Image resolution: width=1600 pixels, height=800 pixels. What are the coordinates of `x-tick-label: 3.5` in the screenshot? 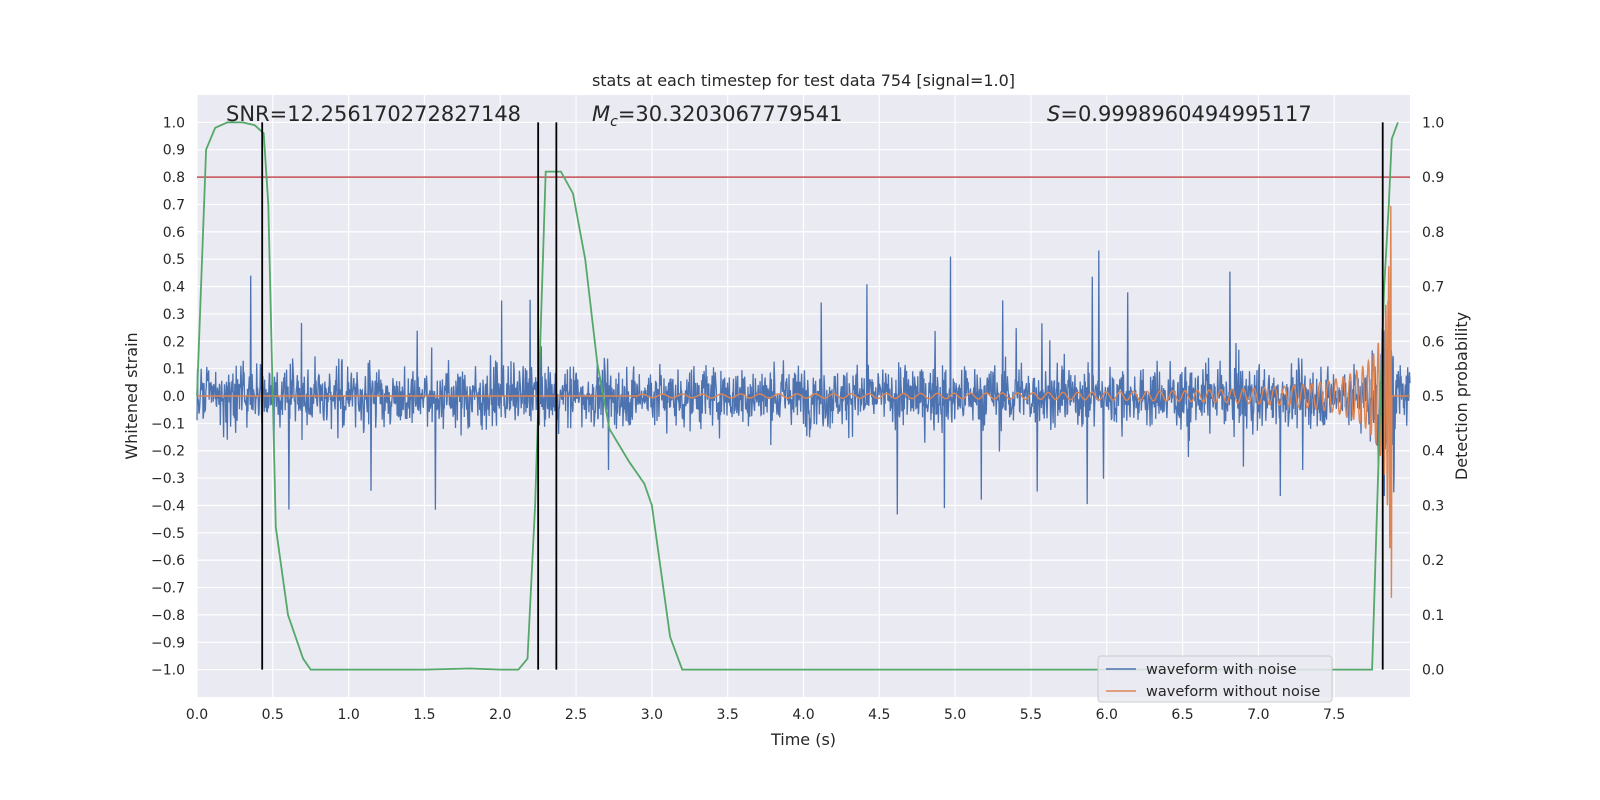 It's located at (728, 715).